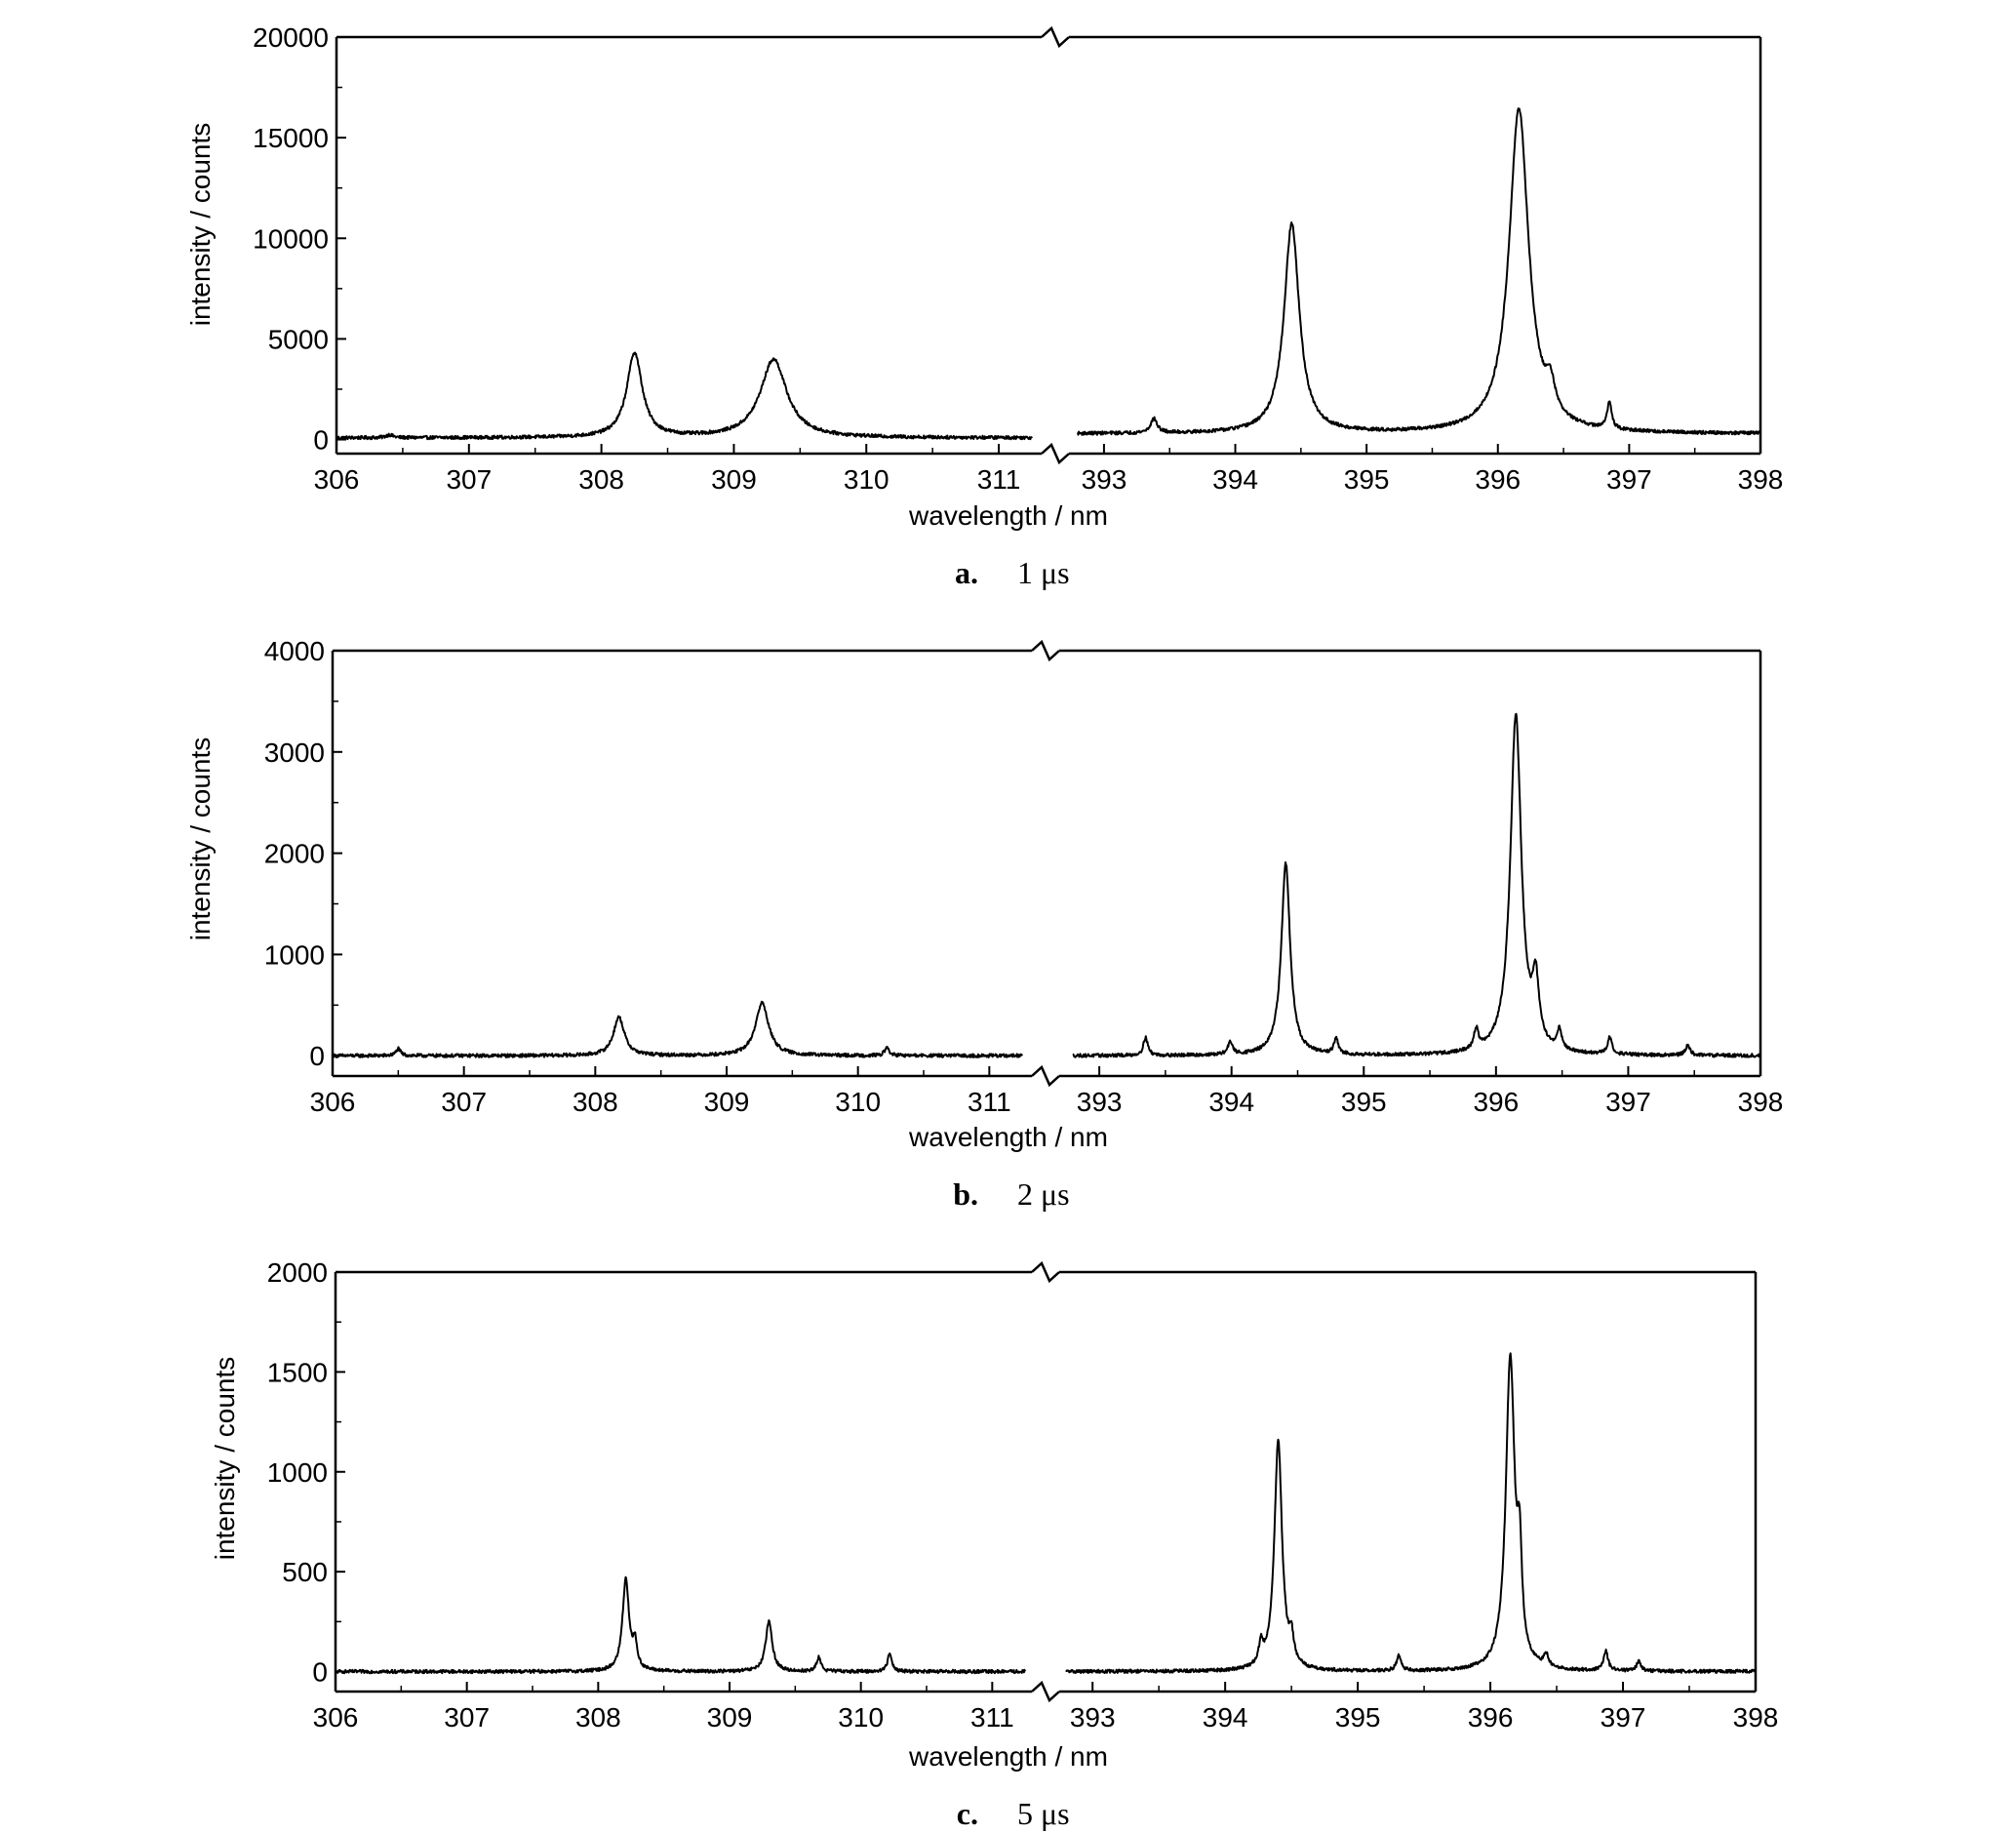 The width and height of the screenshot is (2016, 1833). I want to click on y-tick-label: 500, so click(305, 1572).